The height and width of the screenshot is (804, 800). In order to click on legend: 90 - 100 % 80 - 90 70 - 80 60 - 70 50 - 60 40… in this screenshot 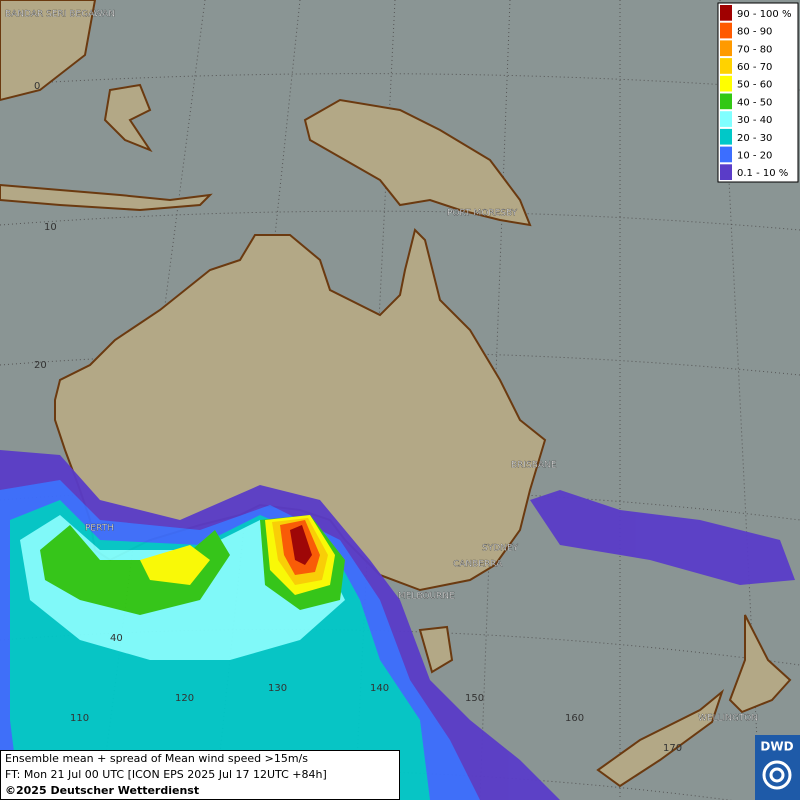, I will do `click(758, 92)`.